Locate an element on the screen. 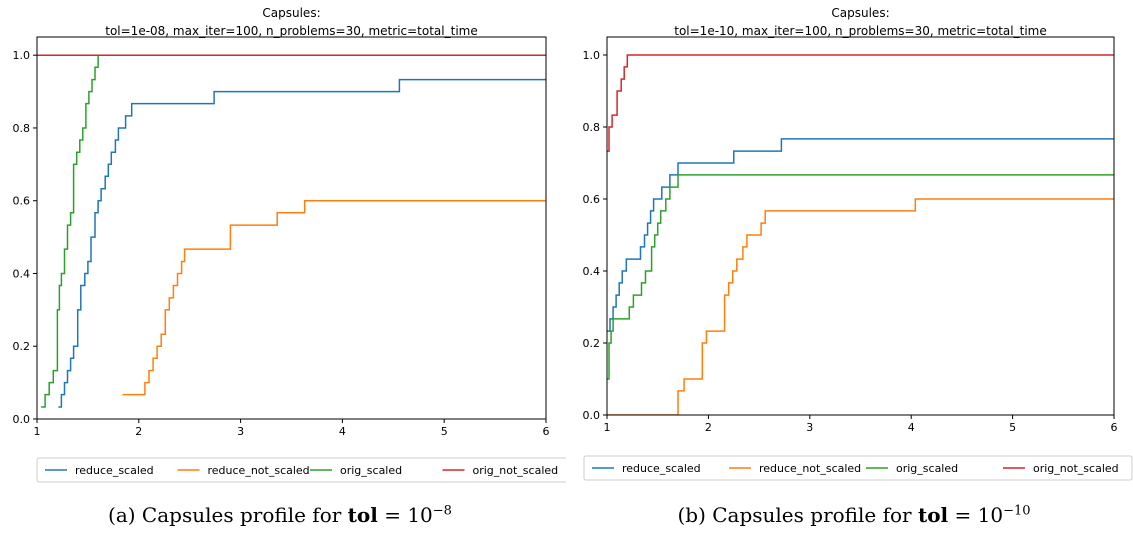 This screenshot has height=538, width=1133. caption-b-prefix: (b) Capsules profile for is located at coordinates (797, 515).